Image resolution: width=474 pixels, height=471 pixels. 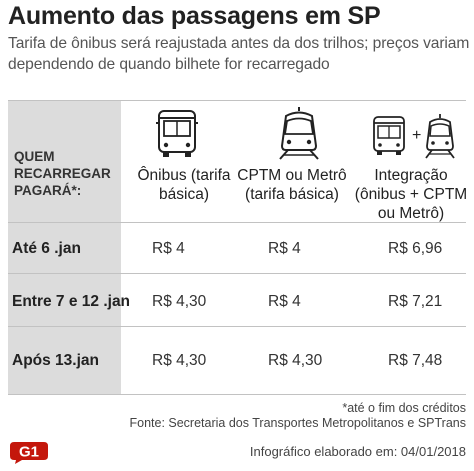 What do you see at coordinates (179, 360) in the screenshot?
I see `cell-apos-onibus: R$ 4,30` at bounding box center [179, 360].